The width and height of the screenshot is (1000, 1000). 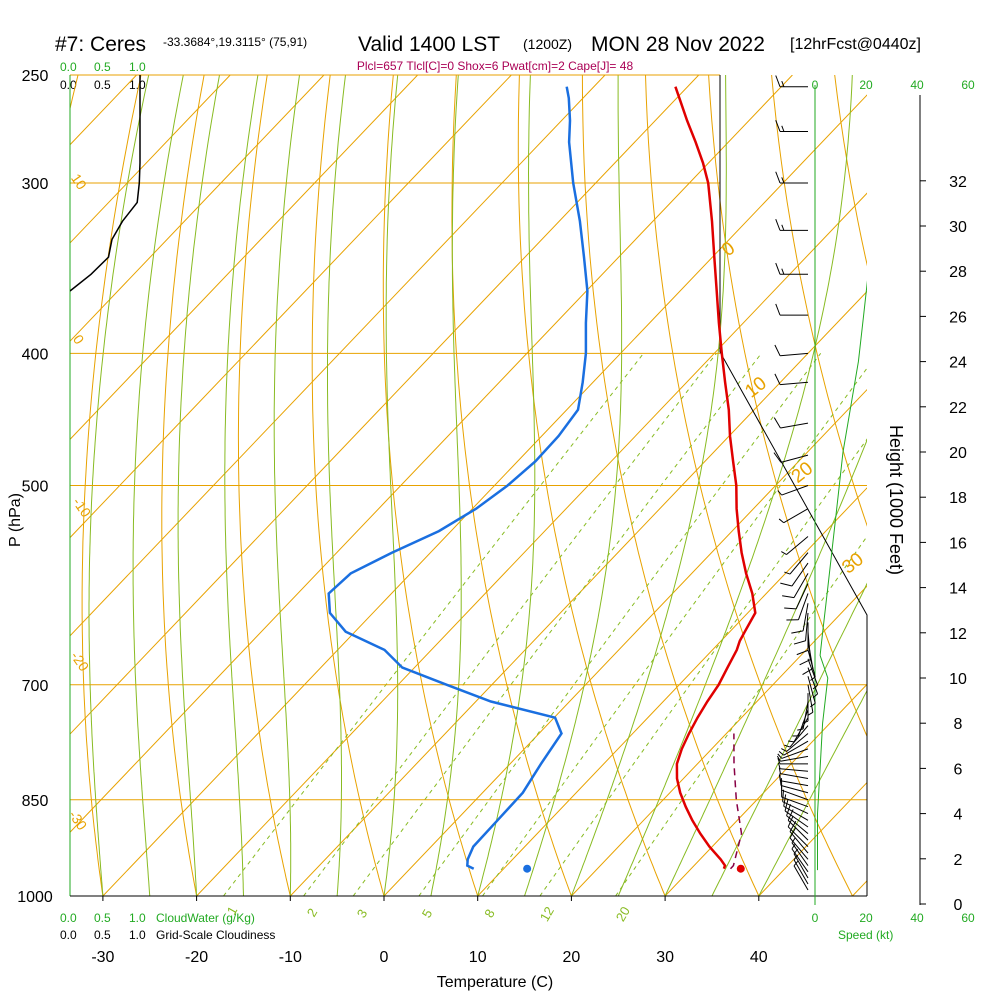 What do you see at coordinates (15, 520) in the screenshot?
I see `y-axis-title: P (hPa)` at bounding box center [15, 520].